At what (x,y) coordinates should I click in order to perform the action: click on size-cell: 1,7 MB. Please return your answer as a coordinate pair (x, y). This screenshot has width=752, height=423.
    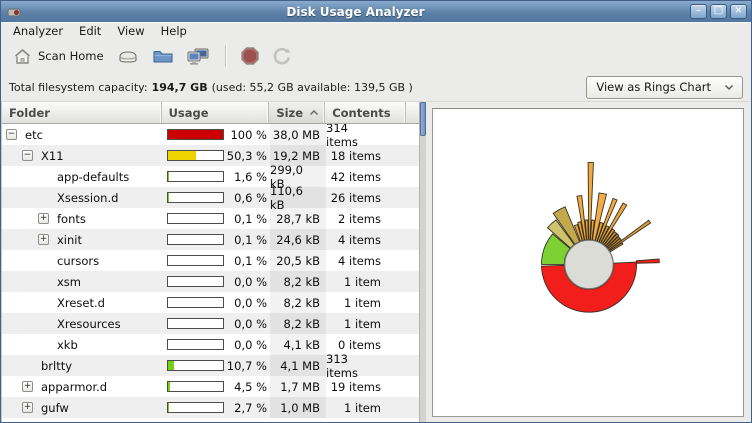
    Looking at the image, I should click on (298, 386).